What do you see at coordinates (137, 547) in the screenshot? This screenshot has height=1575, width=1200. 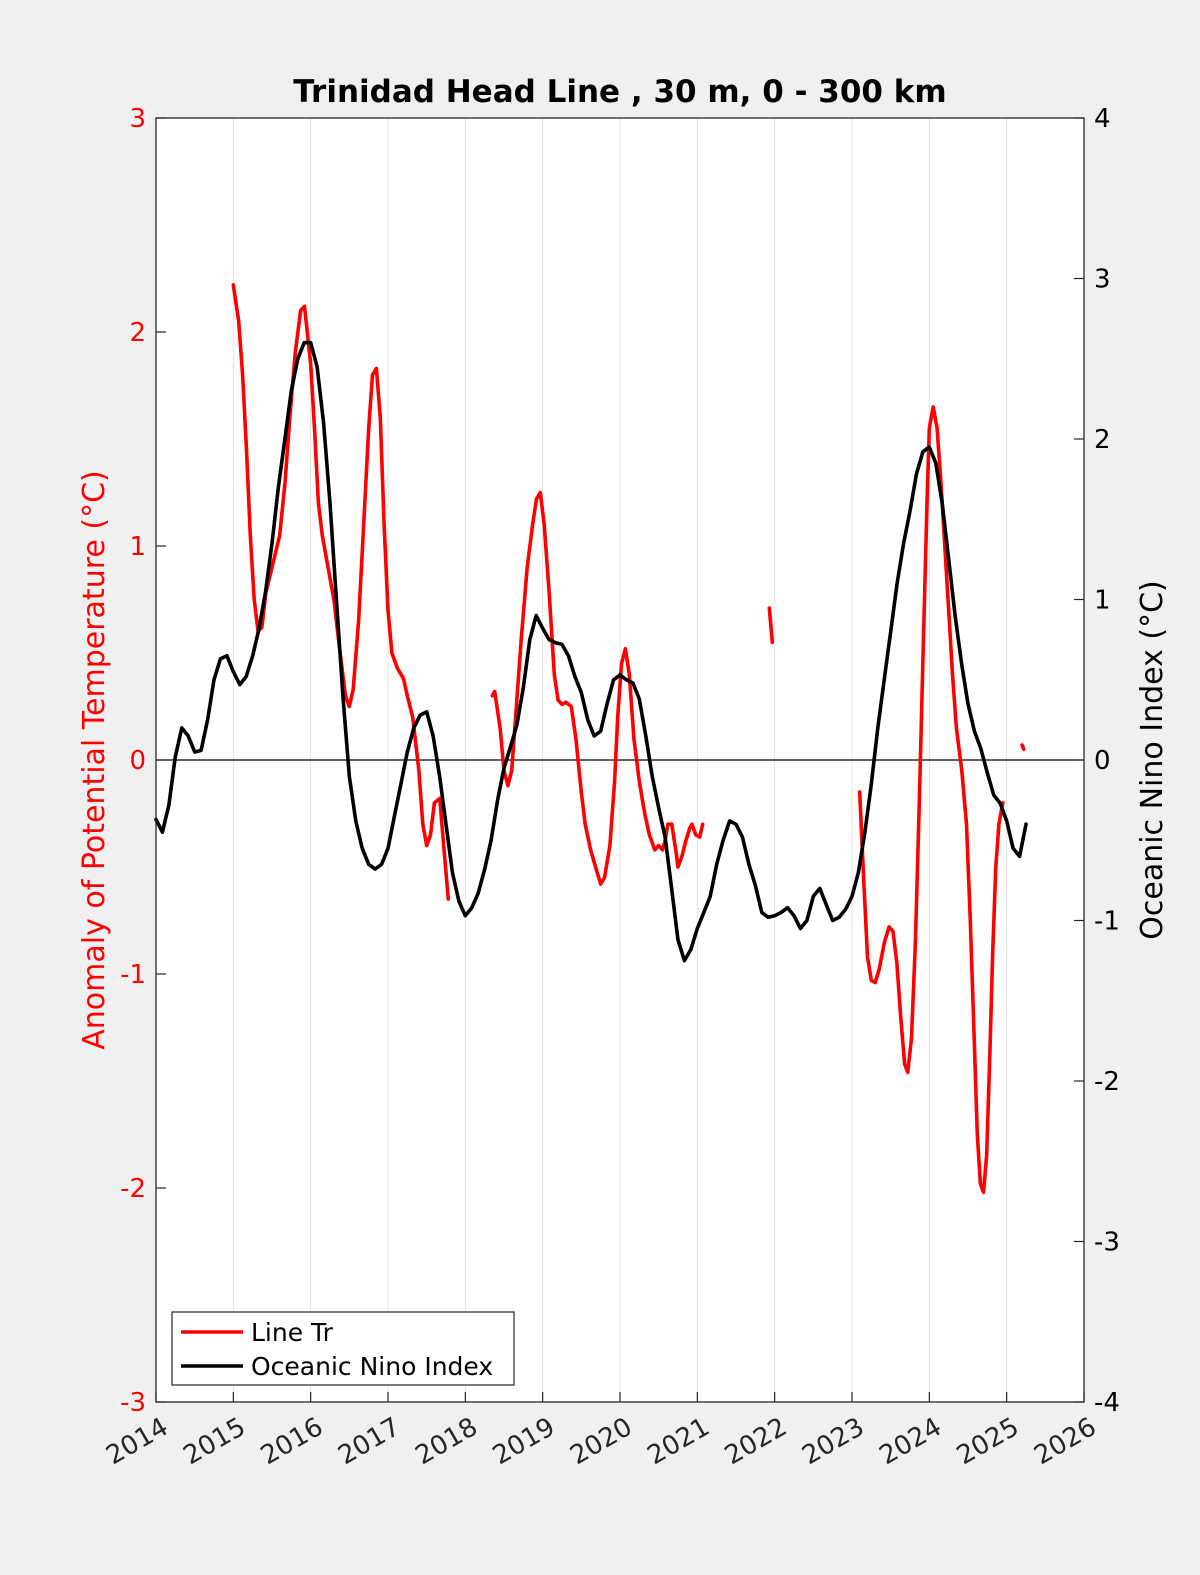 I see `y-left-tick-label: 1` at bounding box center [137, 547].